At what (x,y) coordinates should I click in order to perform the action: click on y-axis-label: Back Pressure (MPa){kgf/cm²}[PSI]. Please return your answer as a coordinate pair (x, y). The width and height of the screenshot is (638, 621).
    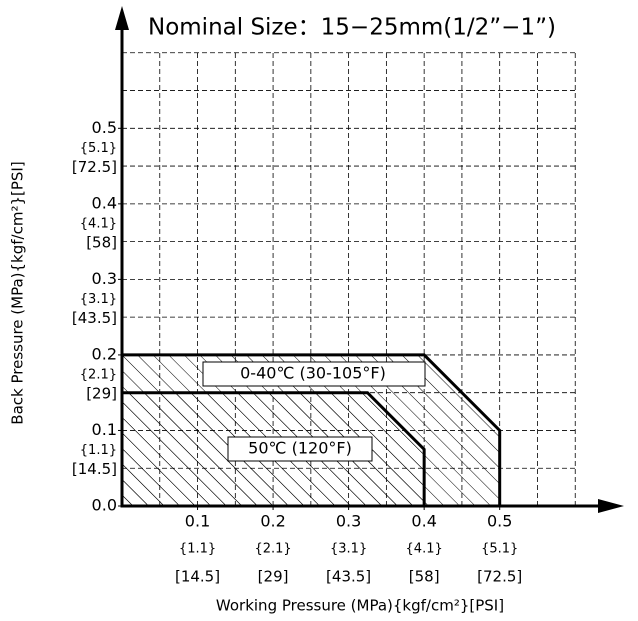
    Looking at the image, I should click on (18, 292).